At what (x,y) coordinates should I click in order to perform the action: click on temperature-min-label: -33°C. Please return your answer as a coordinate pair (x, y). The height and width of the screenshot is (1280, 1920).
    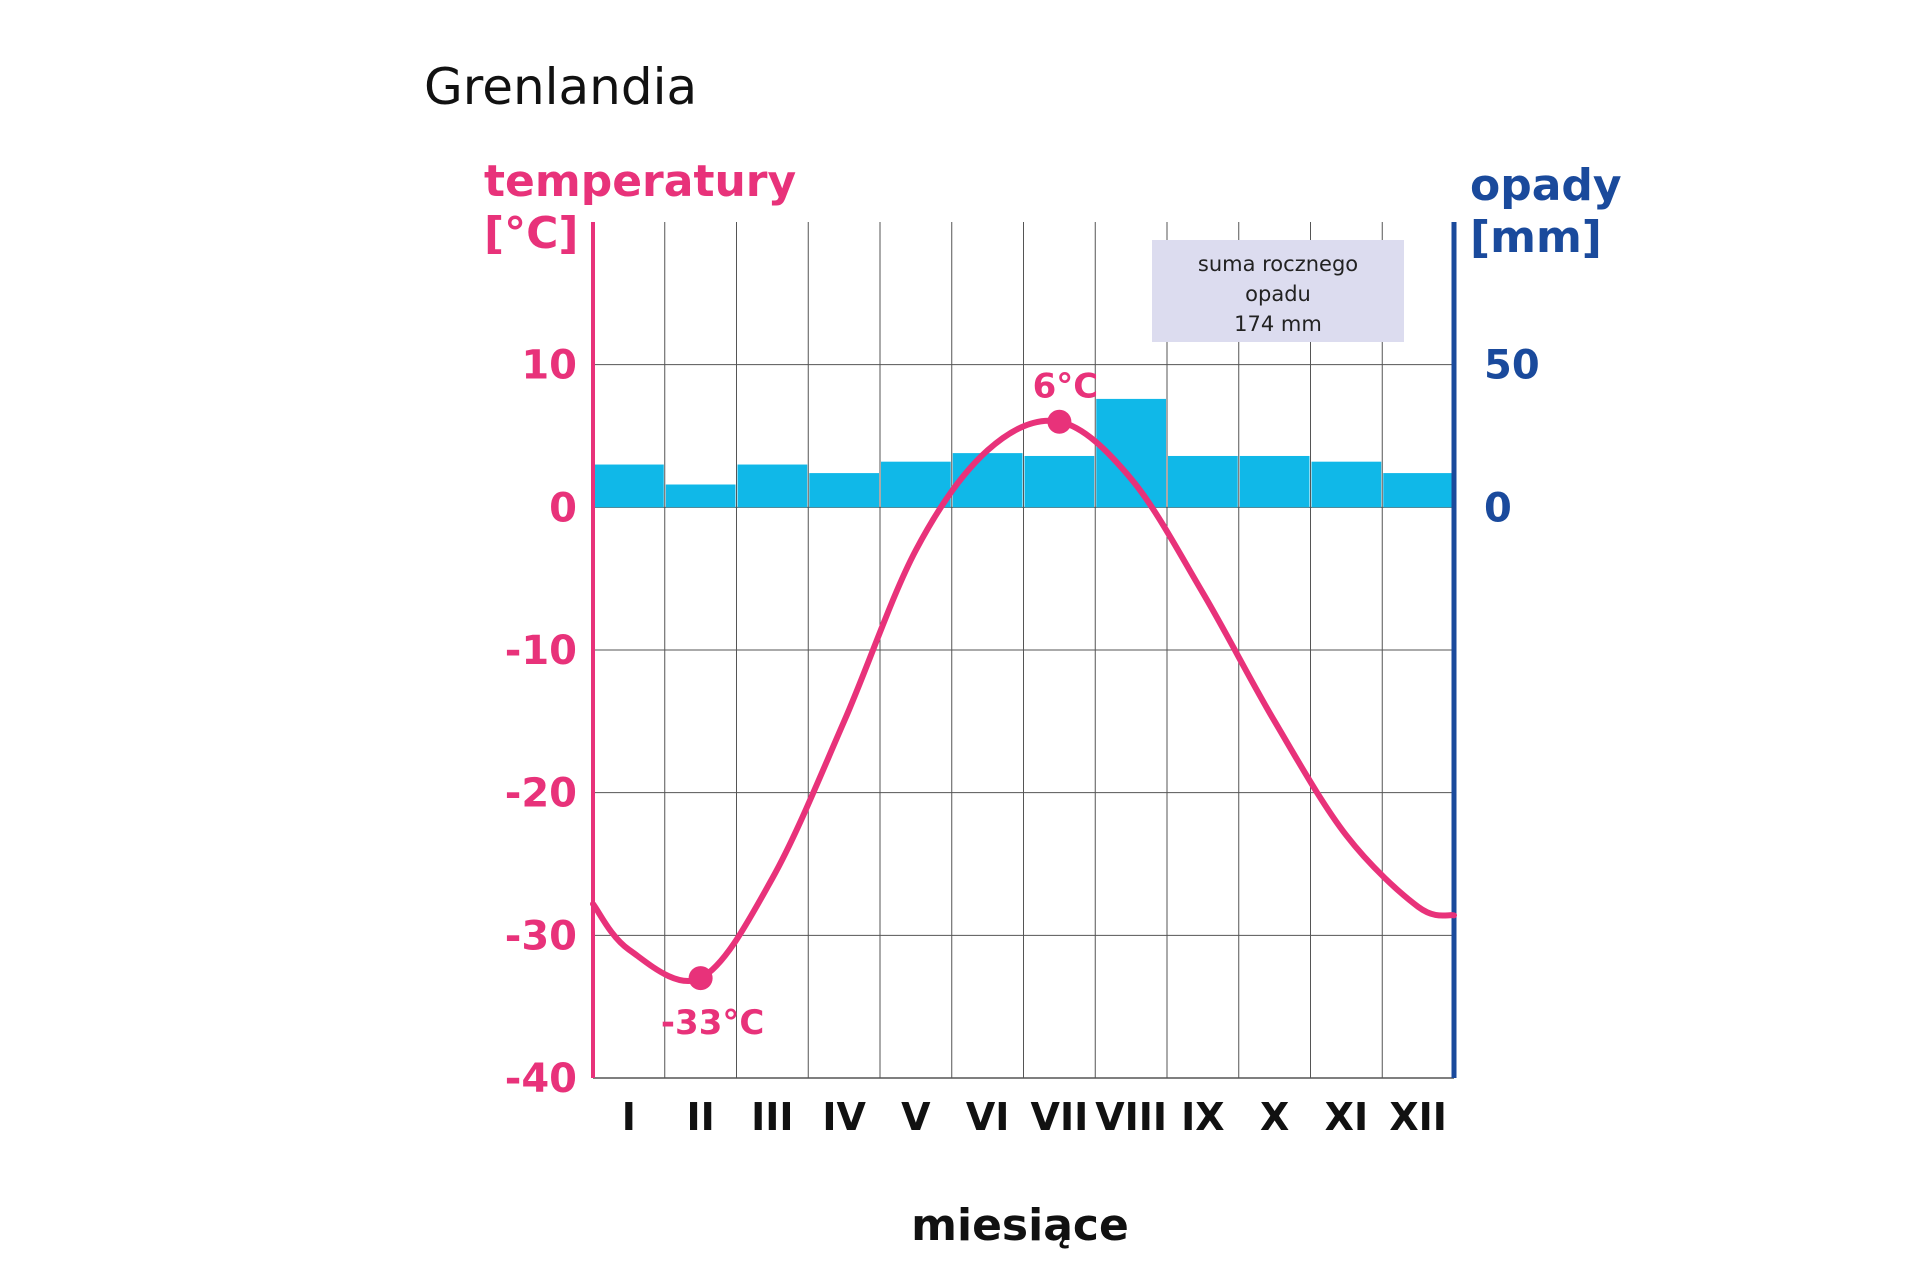
    Looking at the image, I should click on (712, 1023).